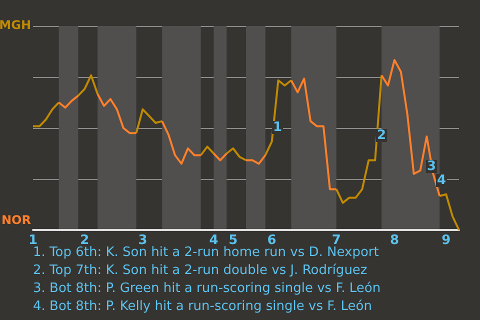  What do you see at coordinates (143, 240) in the screenshot?
I see `x-tick-label: 3` at bounding box center [143, 240].